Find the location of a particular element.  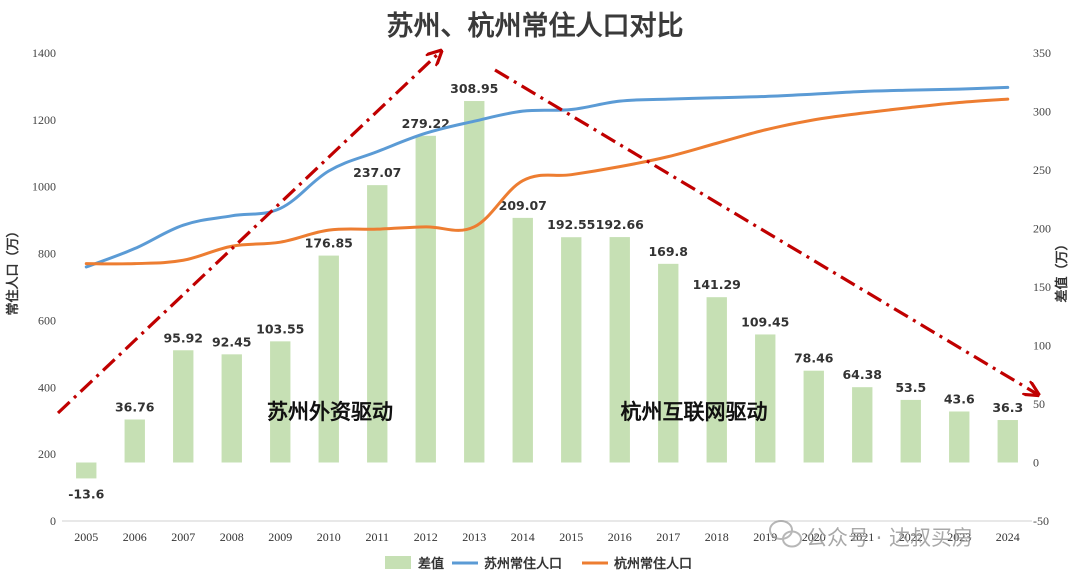

right-tick-label: 200 is located at coordinates (1042, 229).